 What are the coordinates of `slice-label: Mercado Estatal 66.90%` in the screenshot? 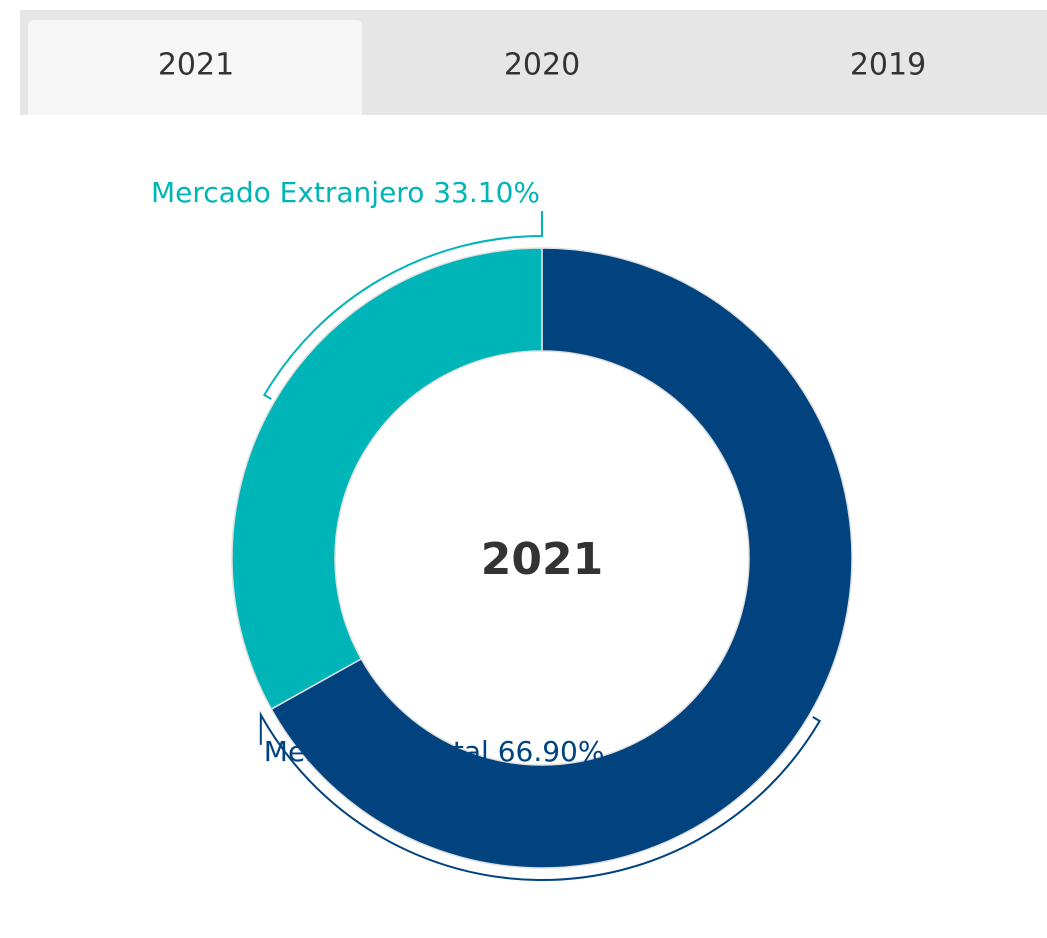 It's located at (434, 751).